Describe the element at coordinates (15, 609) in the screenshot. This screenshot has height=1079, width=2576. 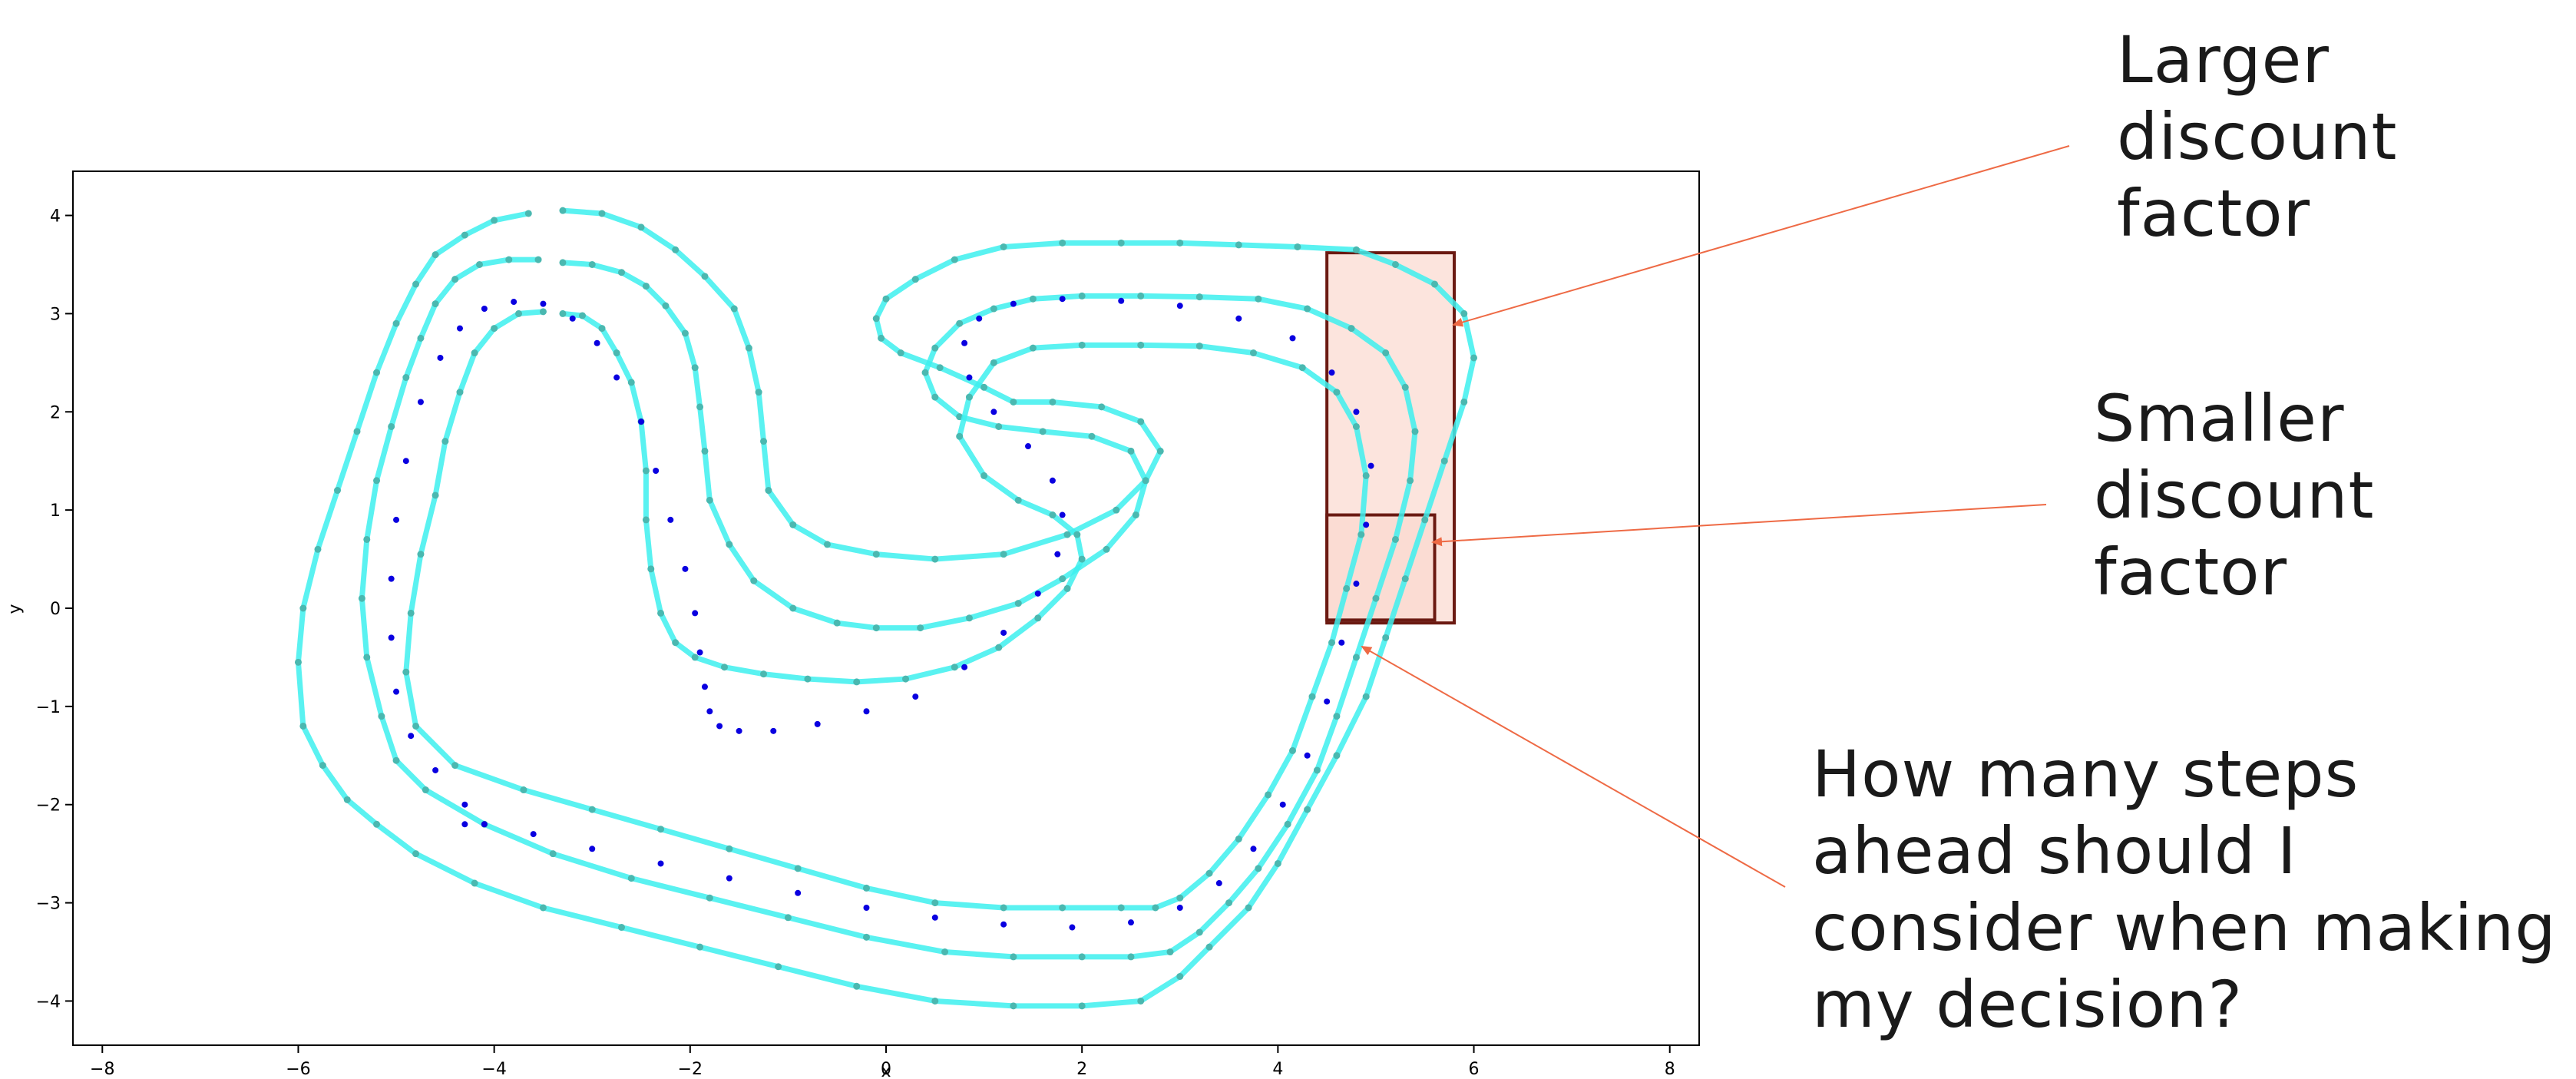
I see `y-axis-label: y` at that location.